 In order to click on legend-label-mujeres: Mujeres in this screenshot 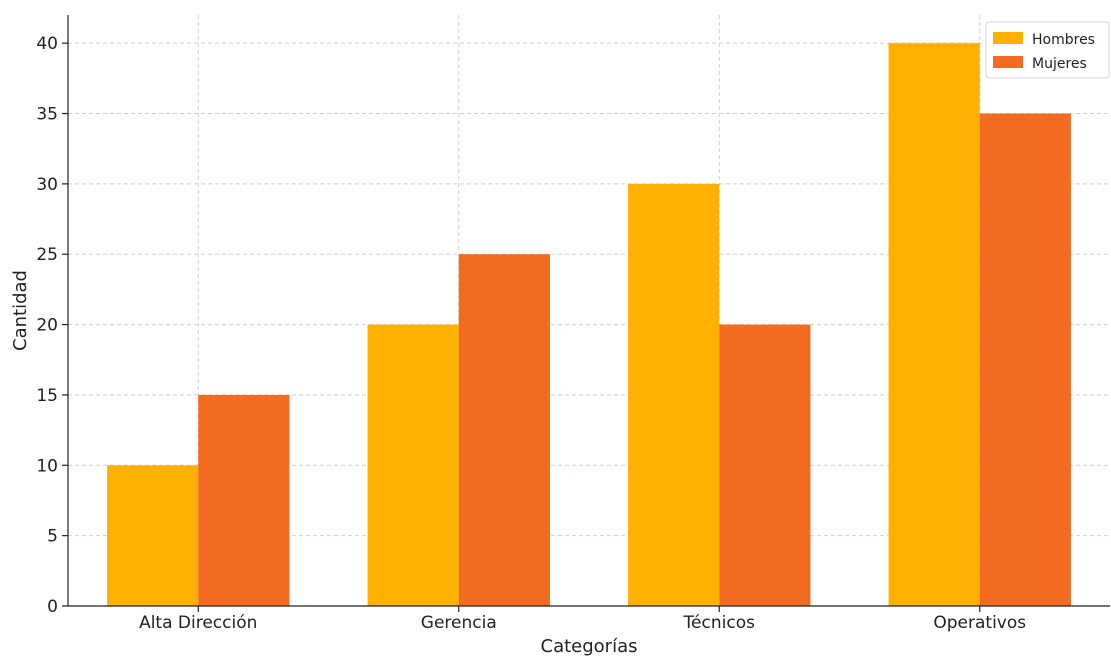, I will do `click(1059, 64)`.